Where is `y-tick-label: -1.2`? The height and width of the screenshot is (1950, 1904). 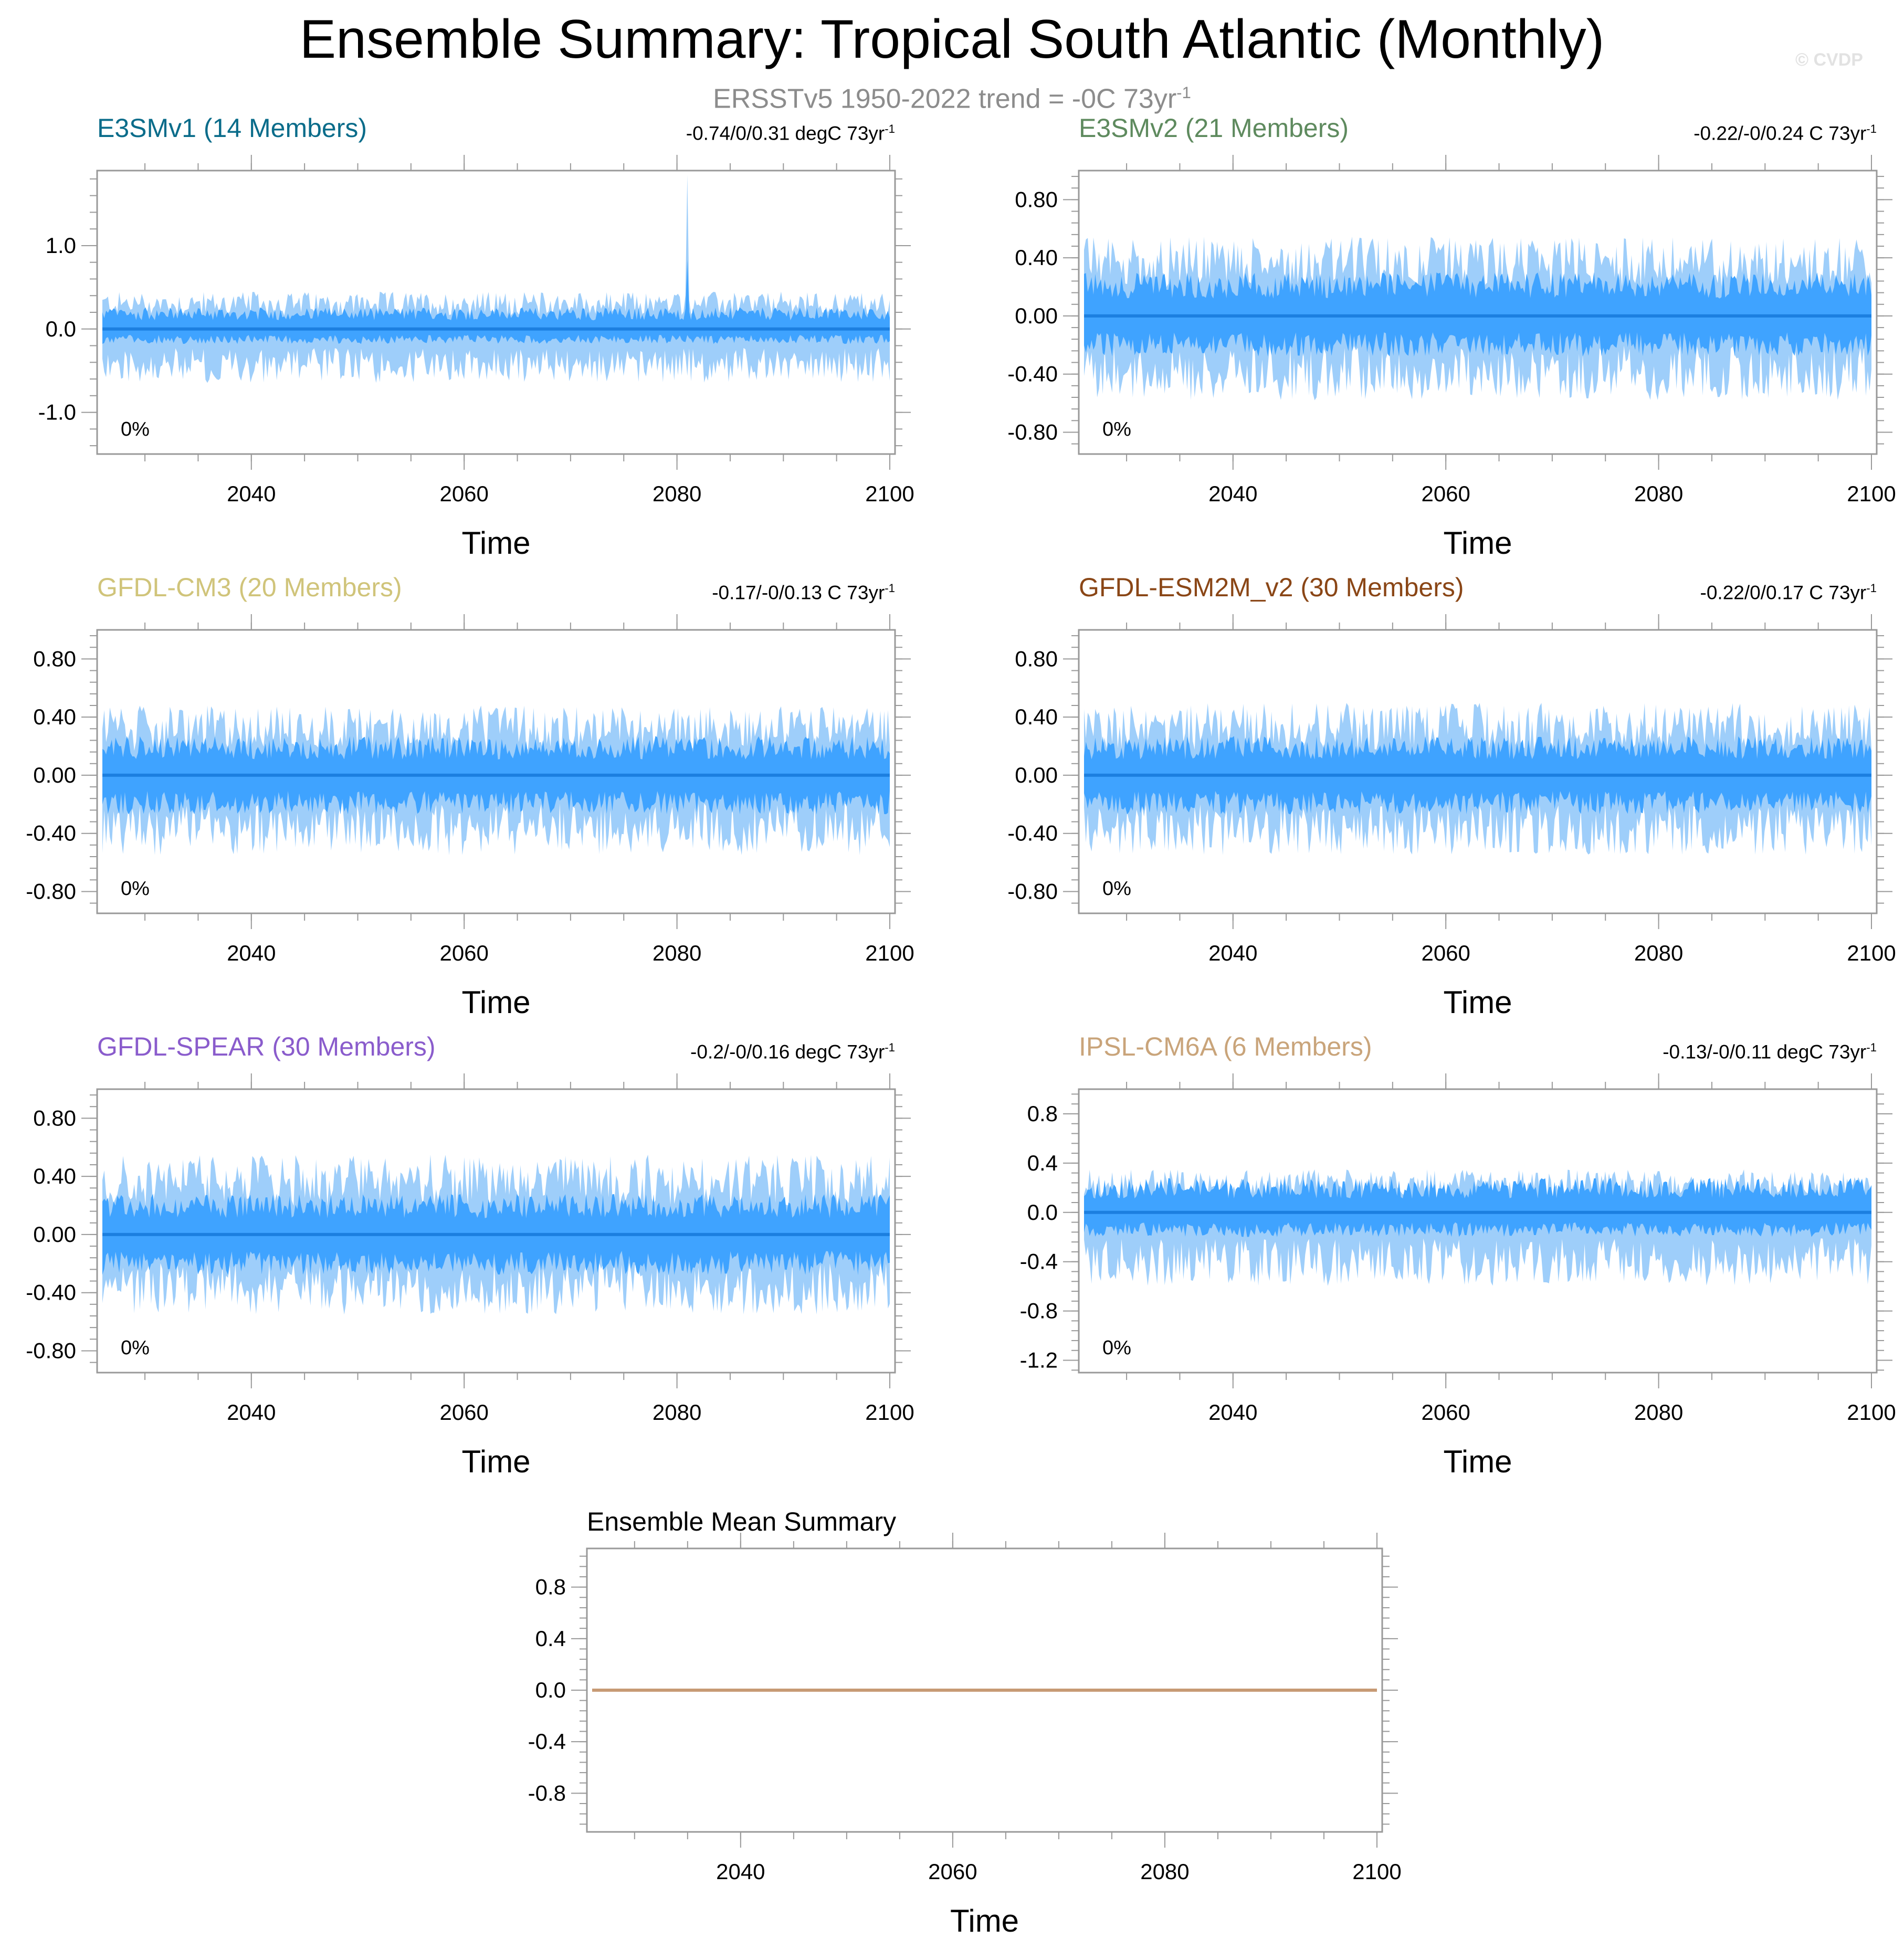
y-tick-label: -1.2 is located at coordinates (1039, 1360).